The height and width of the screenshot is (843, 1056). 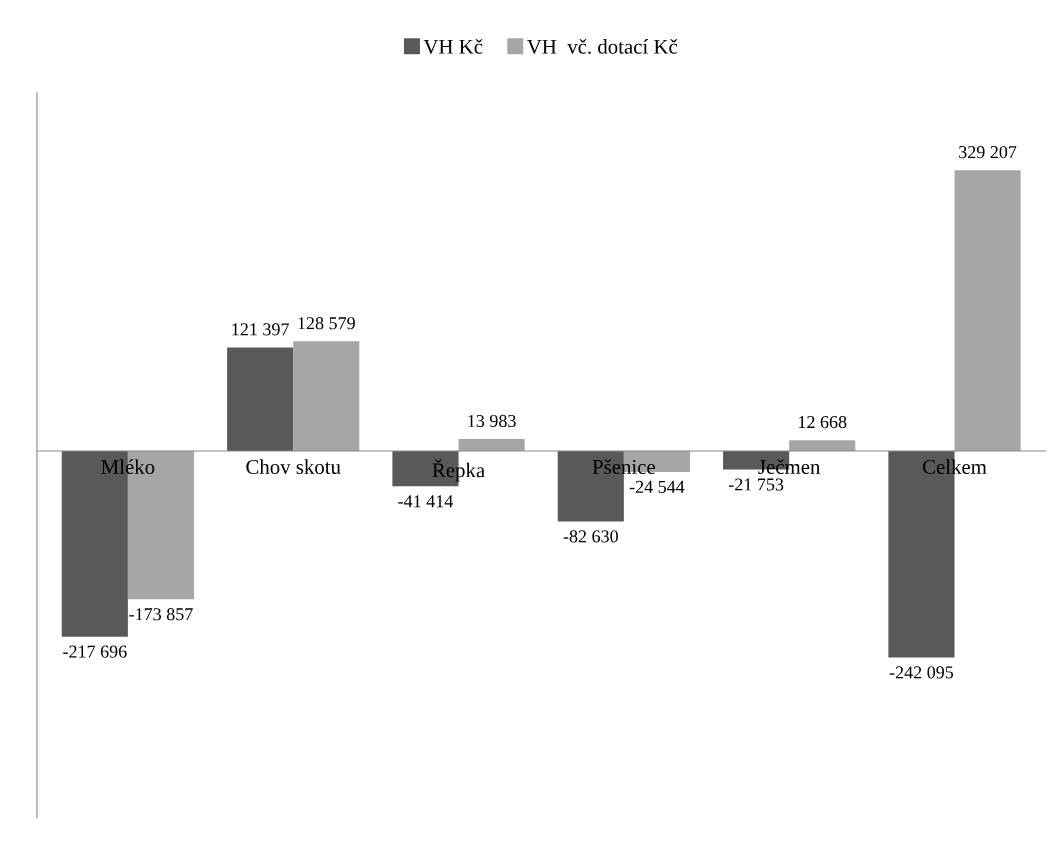 I want to click on x-tick-label: Chov skotu, so click(x=293, y=466).